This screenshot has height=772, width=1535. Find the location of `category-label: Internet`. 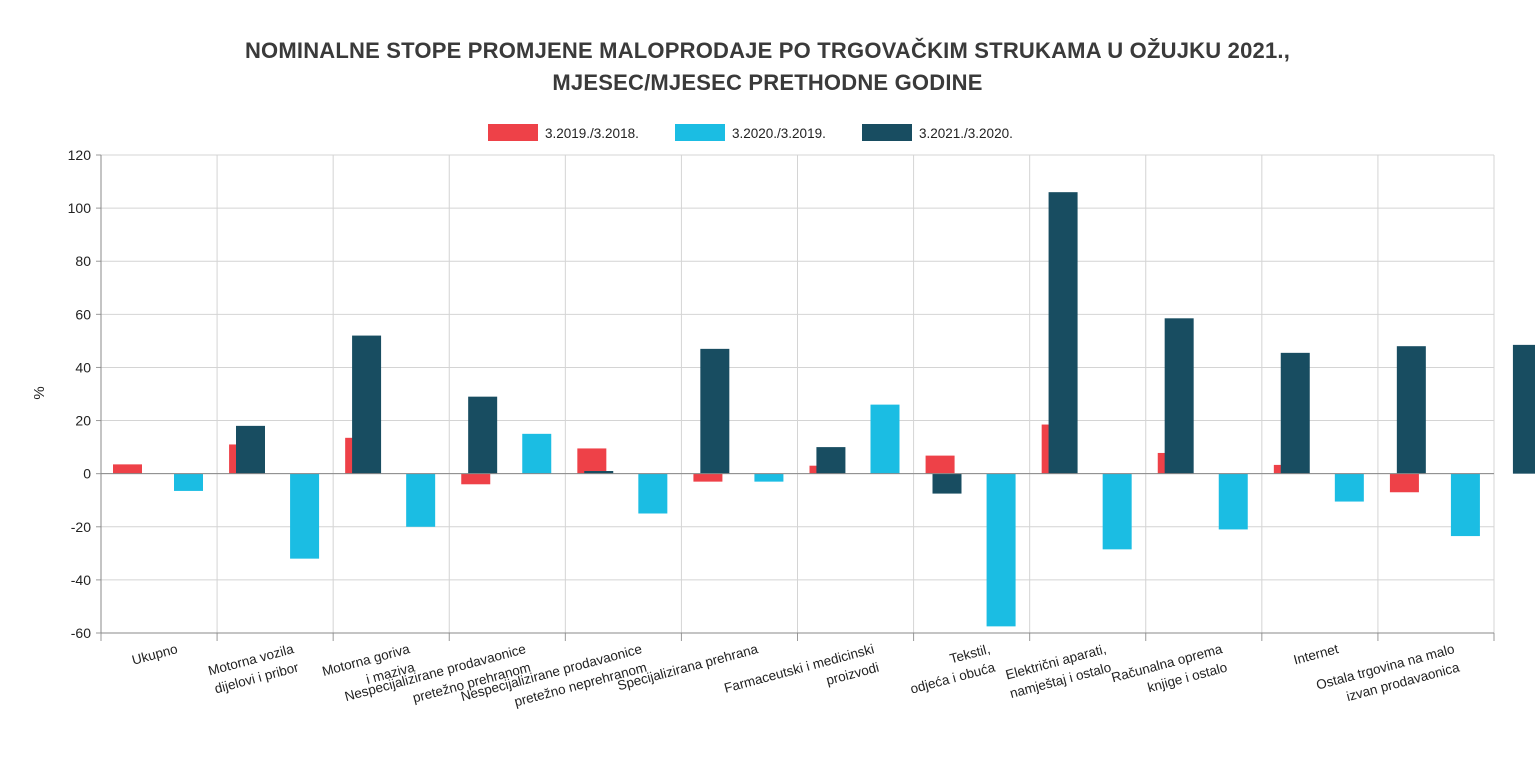

category-label: Internet is located at coordinates (1316, 654).